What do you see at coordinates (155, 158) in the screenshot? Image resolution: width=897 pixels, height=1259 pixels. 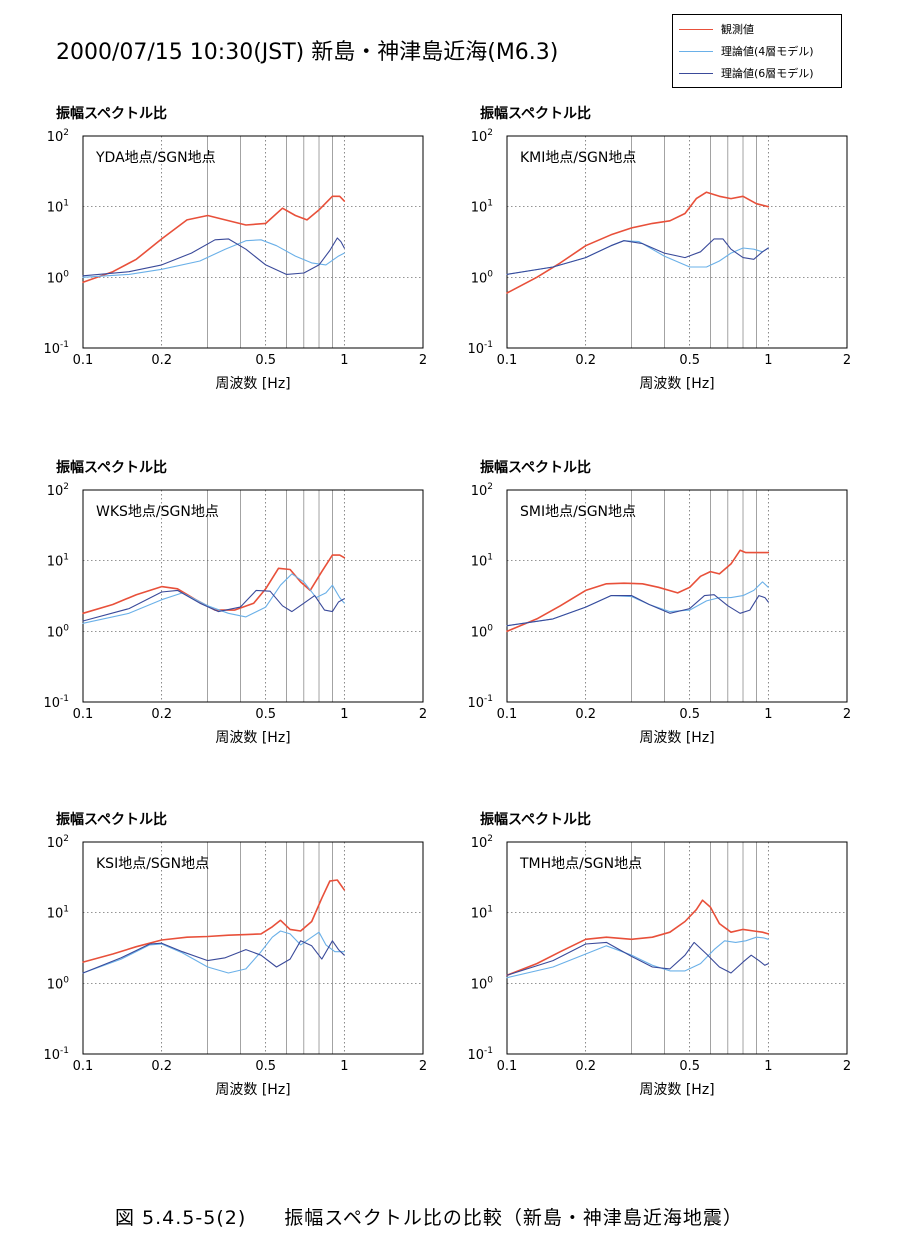 I see `station-annotation: YDA地点/SGN地点` at bounding box center [155, 158].